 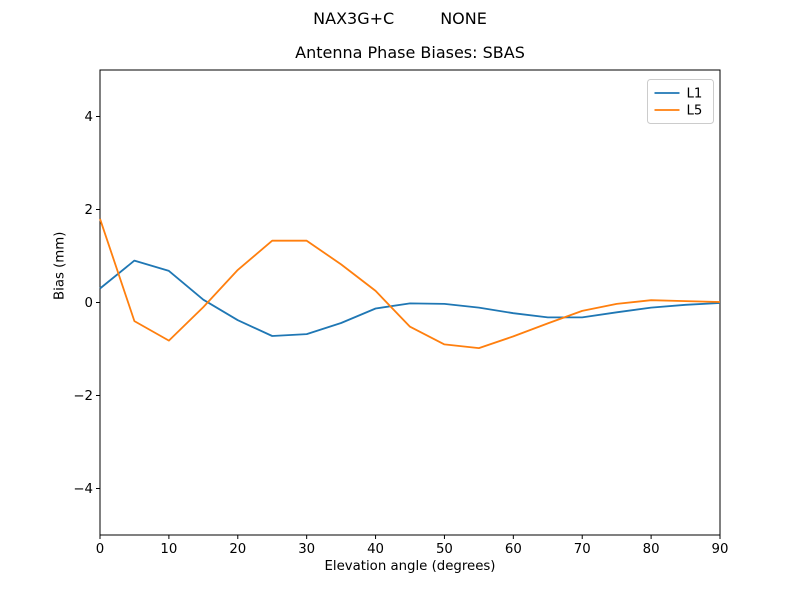 What do you see at coordinates (680, 101) in the screenshot?
I see `legend-box` at bounding box center [680, 101].